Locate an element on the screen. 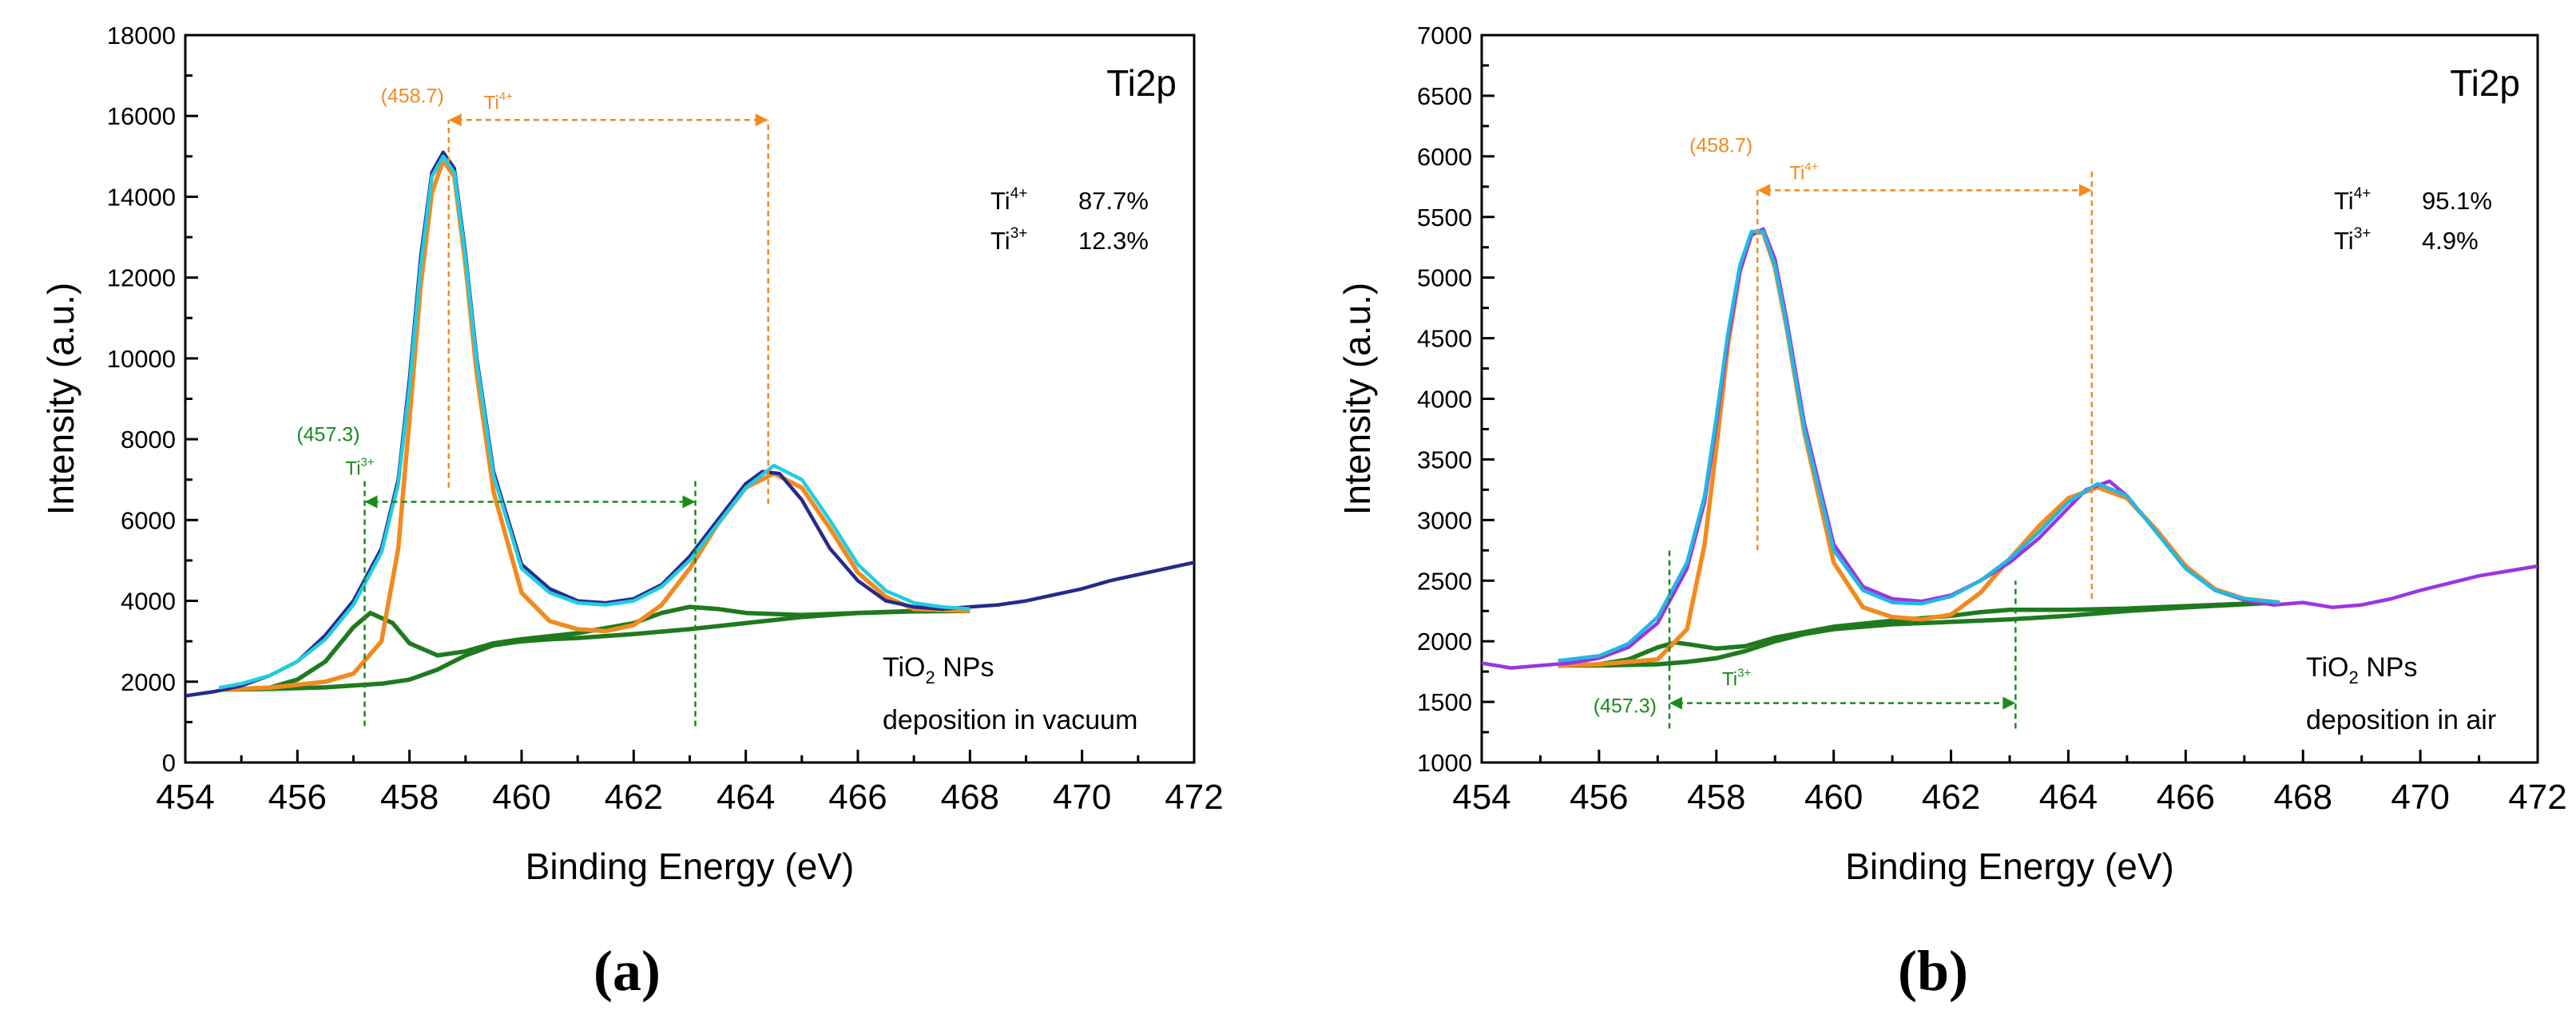 The width and height of the screenshot is (2576, 1018). y-tick-label: 5500 is located at coordinates (1444, 218).